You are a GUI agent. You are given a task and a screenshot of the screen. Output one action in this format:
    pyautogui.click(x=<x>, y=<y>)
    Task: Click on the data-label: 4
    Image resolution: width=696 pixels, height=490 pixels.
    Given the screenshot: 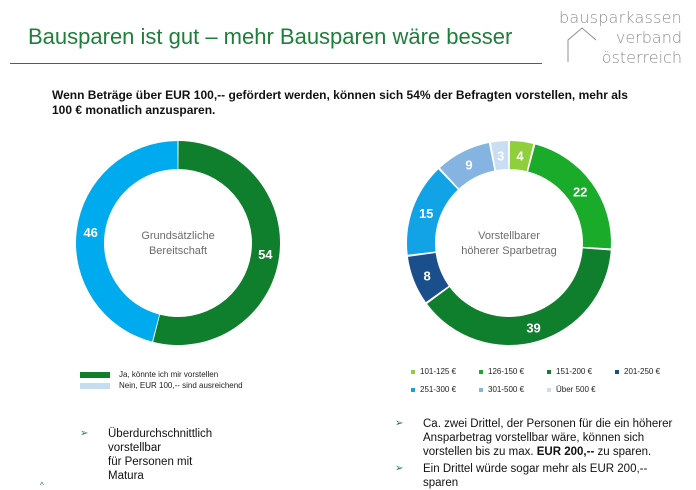 What is the action you would take?
    pyautogui.click(x=520, y=156)
    